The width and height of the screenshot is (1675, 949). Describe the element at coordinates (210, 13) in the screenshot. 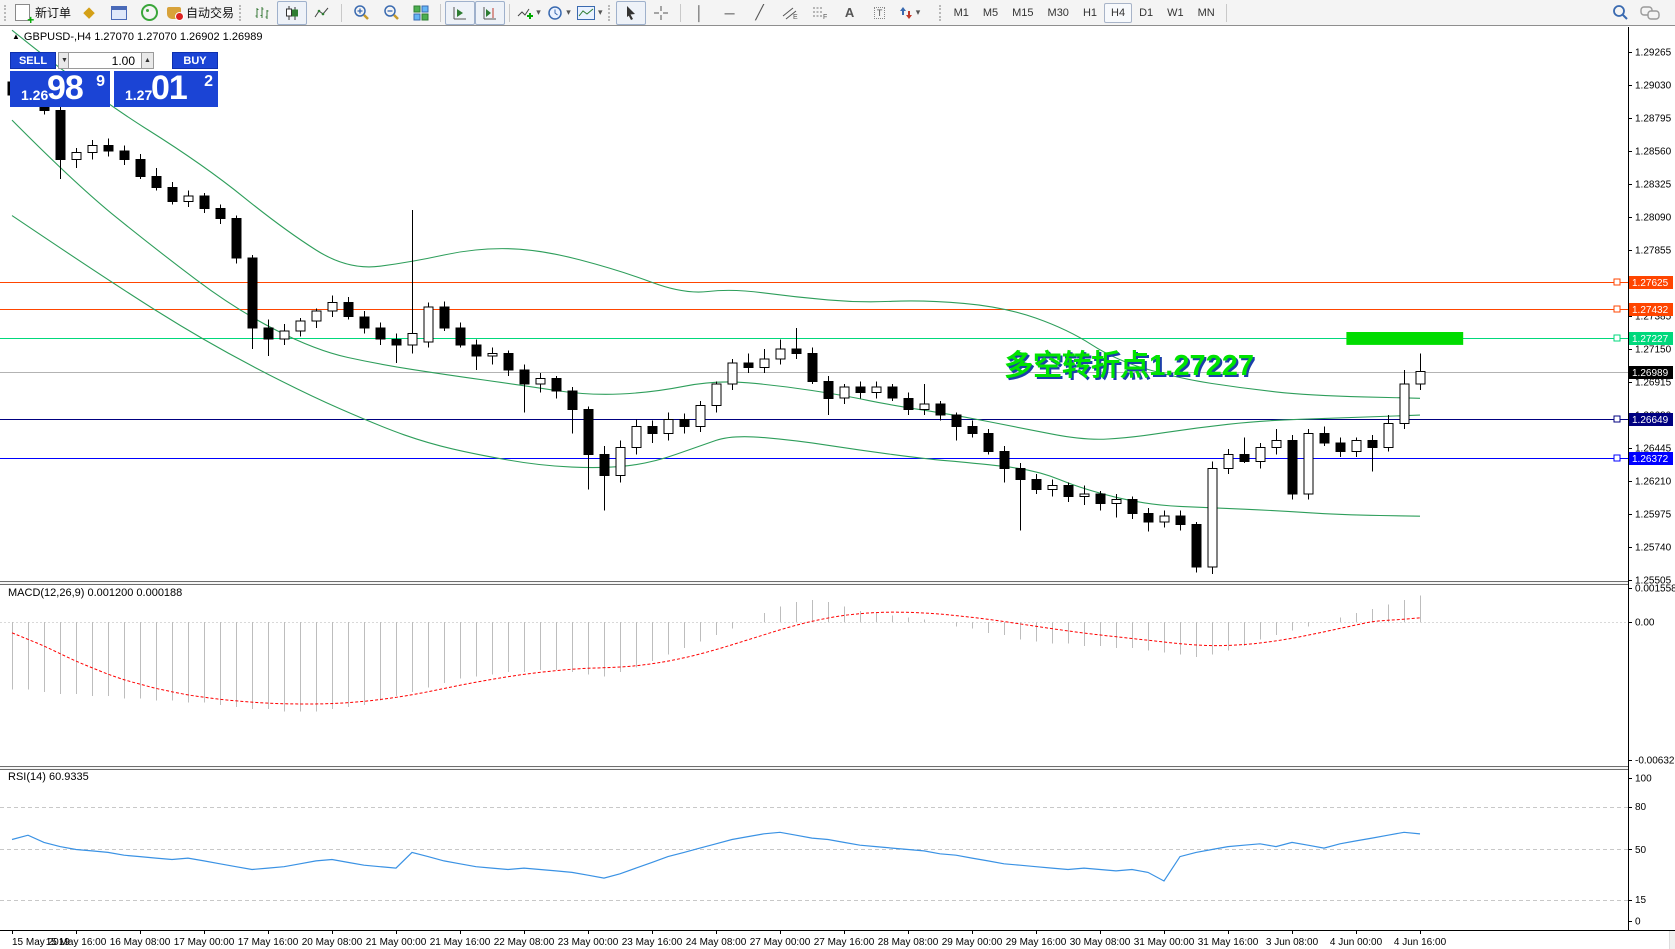

I see `autotrading-label: 自动交易` at that location.